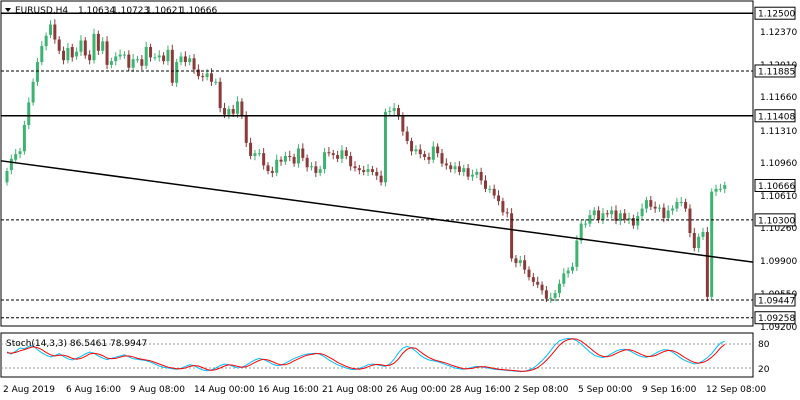 The height and width of the screenshot is (400, 800). Describe the element at coordinates (669, 390) in the screenshot. I see `time-tick-label: 9 Sep 16:00` at that location.